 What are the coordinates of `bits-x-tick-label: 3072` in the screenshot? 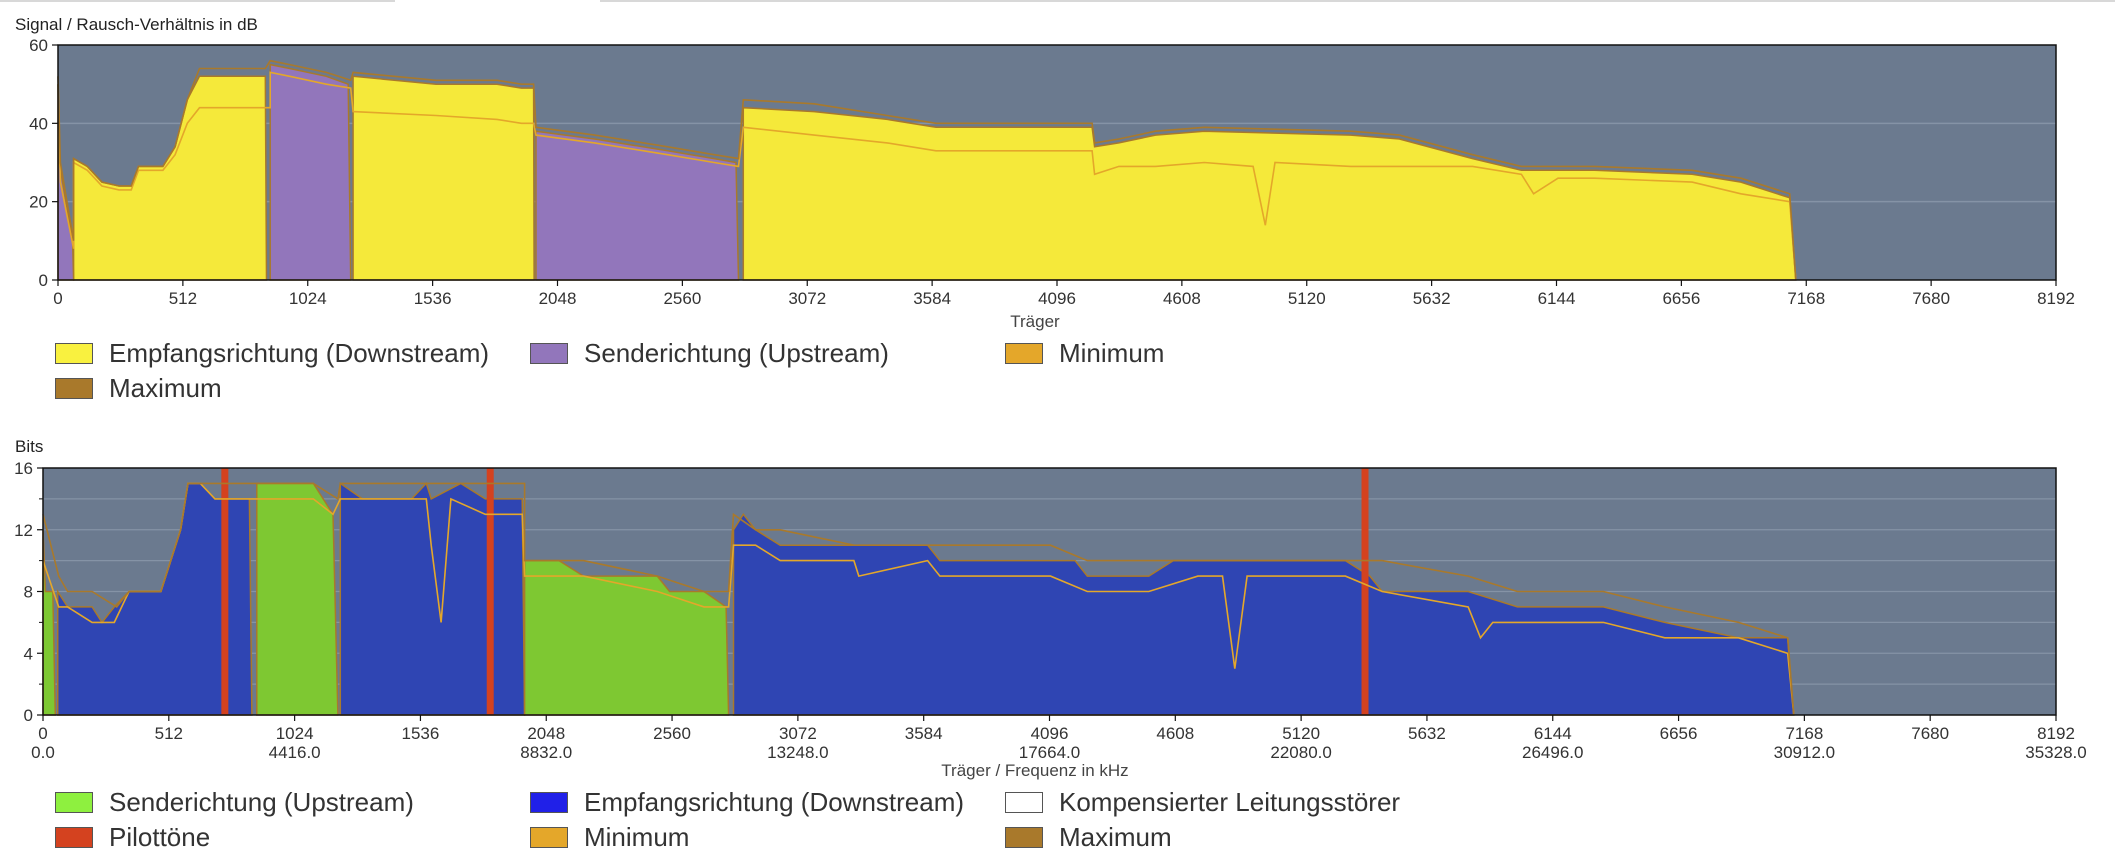 It's located at (798, 733).